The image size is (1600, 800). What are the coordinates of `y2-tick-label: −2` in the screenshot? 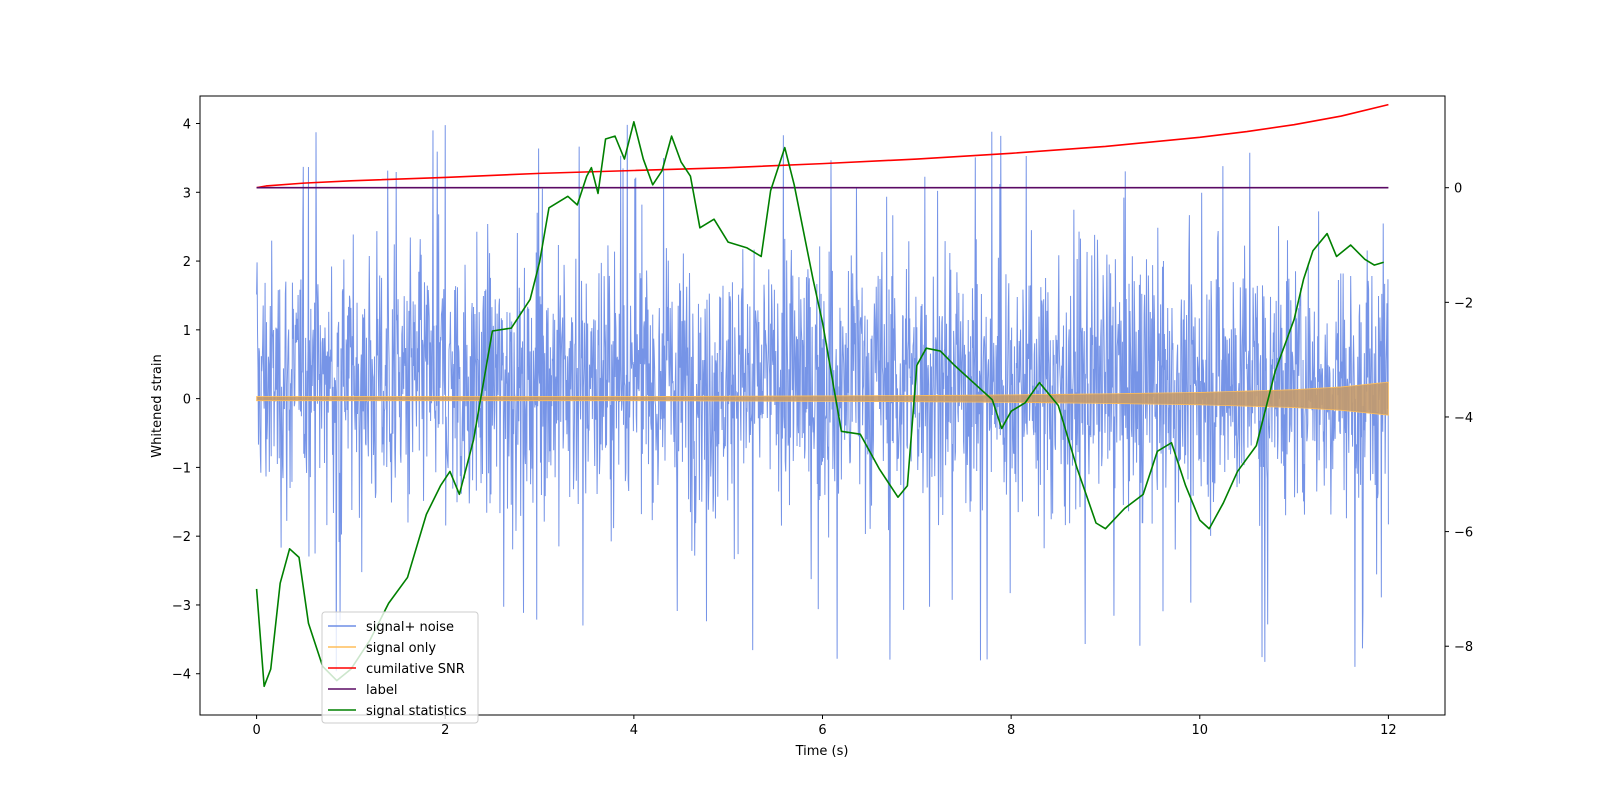 It's located at (1463, 303).